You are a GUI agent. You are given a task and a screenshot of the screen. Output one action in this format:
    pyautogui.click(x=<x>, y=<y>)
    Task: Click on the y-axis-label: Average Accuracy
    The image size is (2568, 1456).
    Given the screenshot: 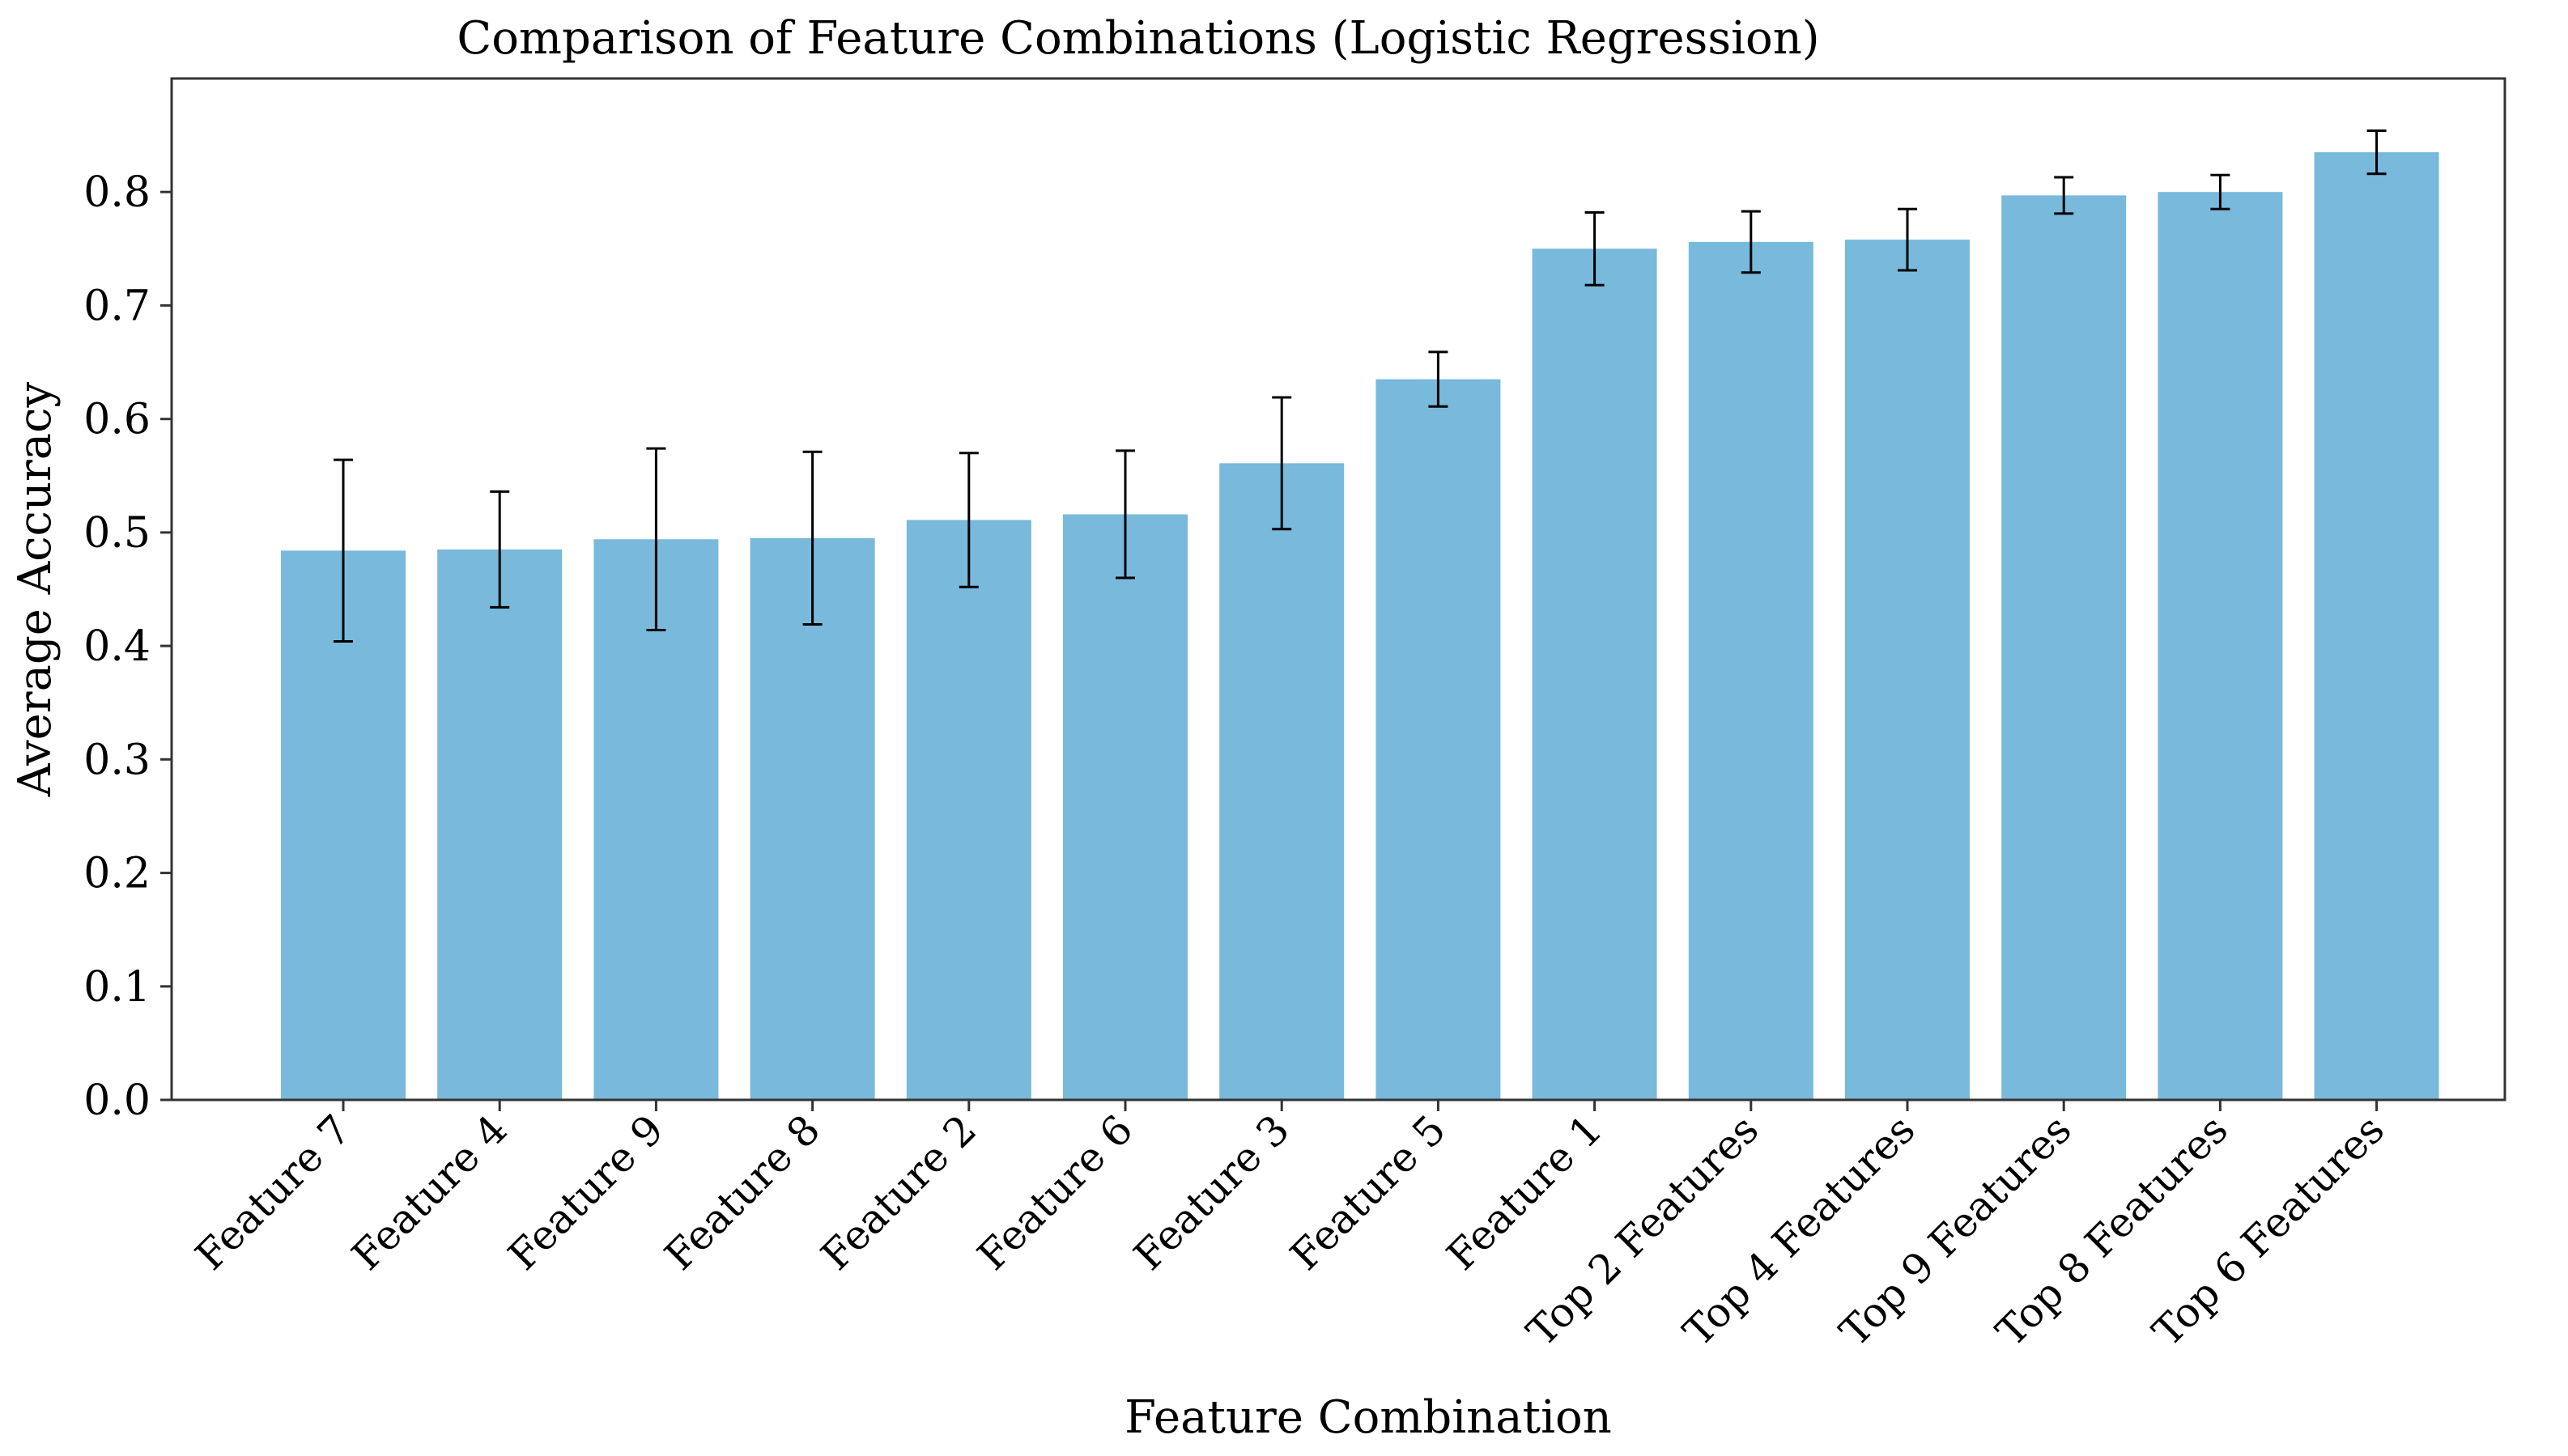 What is the action you would take?
    pyautogui.click(x=35, y=590)
    